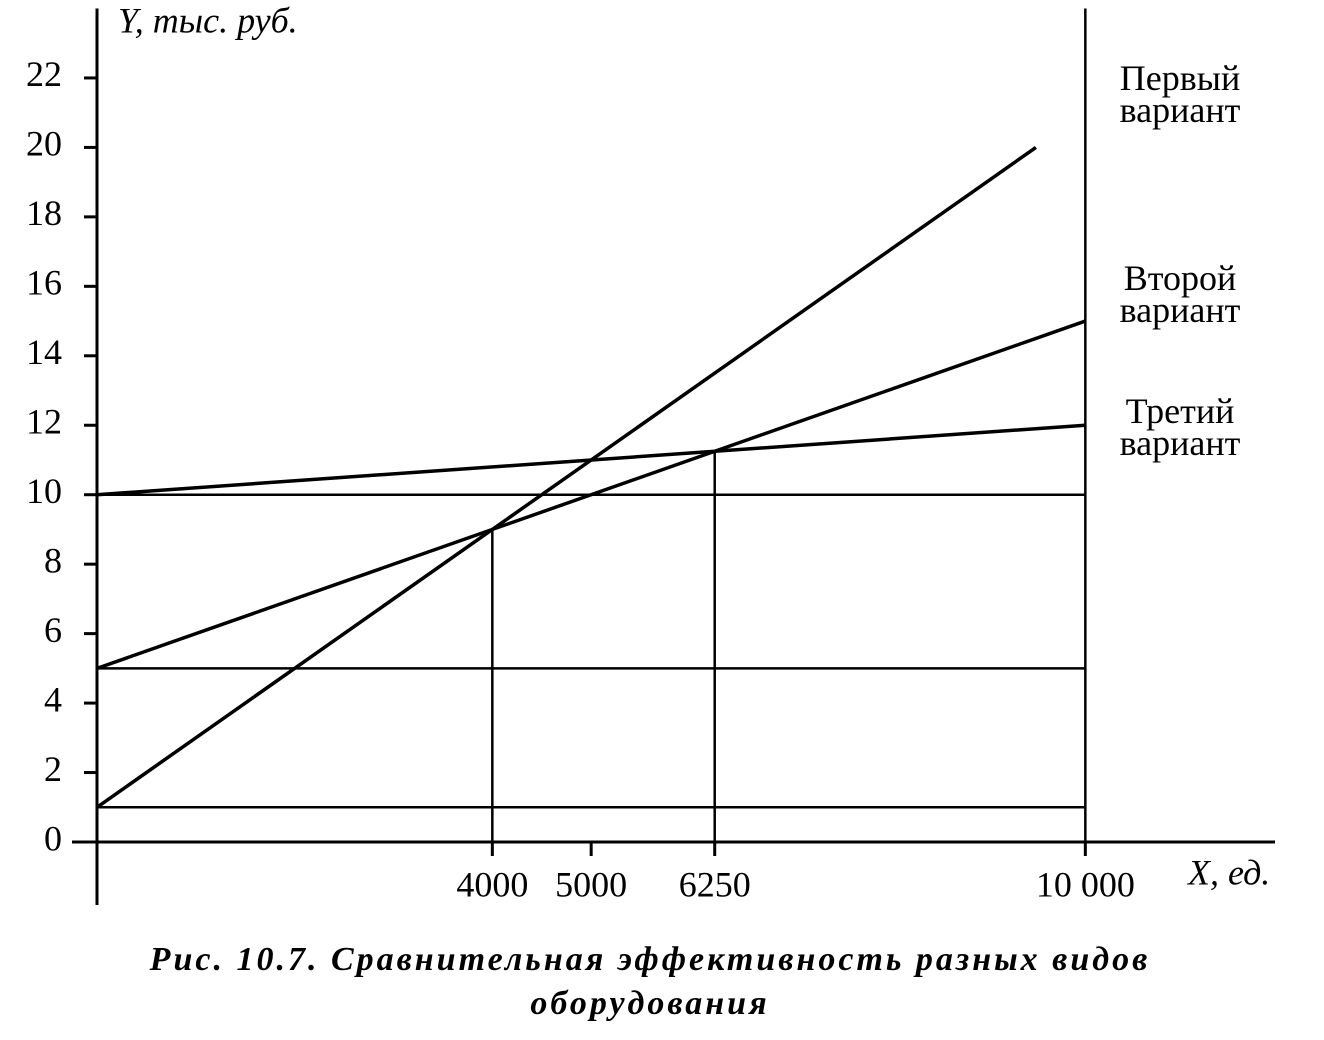  What do you see at coordinates (44, 352) in the screenshot?
I see `y-tick-label: 14` at bounding box center [44, 352].